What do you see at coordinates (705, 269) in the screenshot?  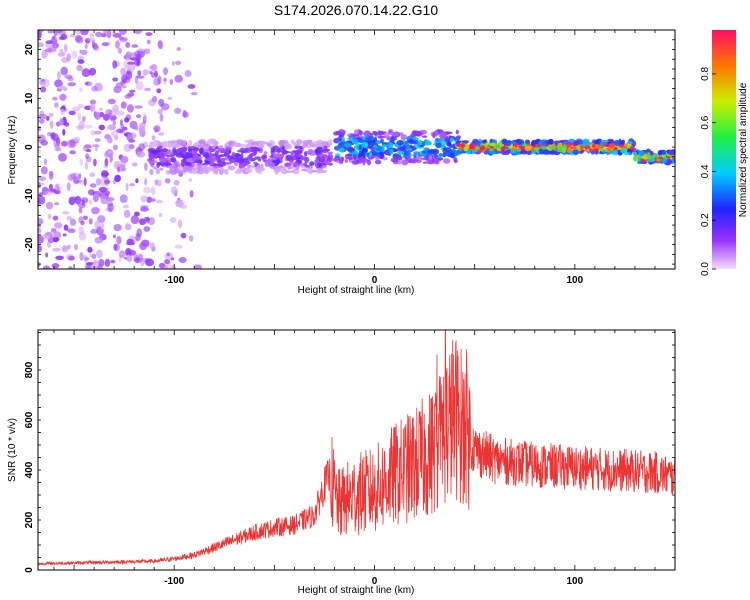 I see `colorbar-tick-label: 0.0` at bounding box center [705, 269].